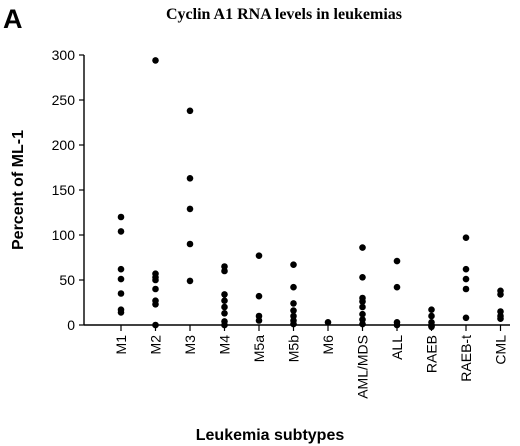  What do you see at coordinates (64, 55) in the screenshot?
I see `y-tick-label: 300` at bounding box center [64, 55].